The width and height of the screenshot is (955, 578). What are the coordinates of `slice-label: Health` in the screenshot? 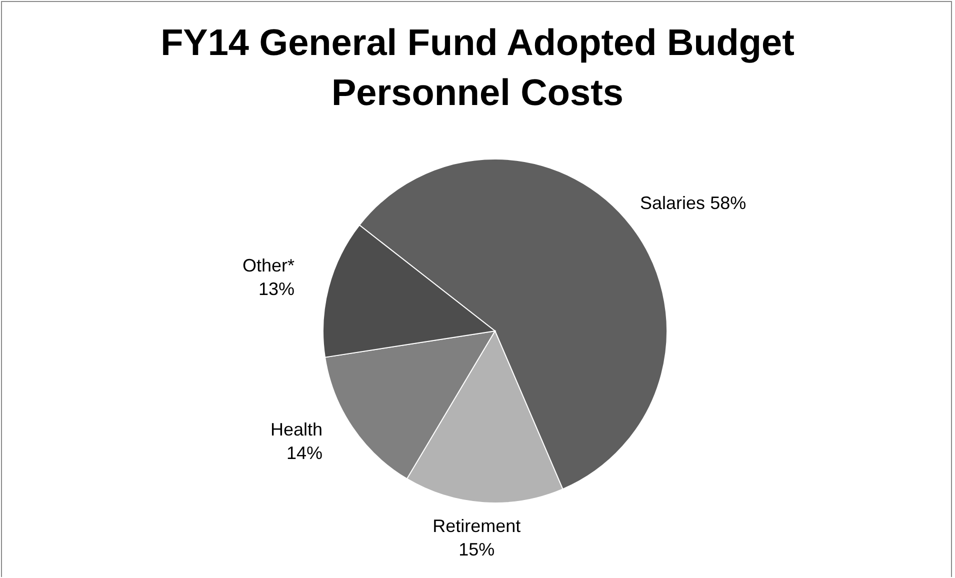 It's located at (296, 429).